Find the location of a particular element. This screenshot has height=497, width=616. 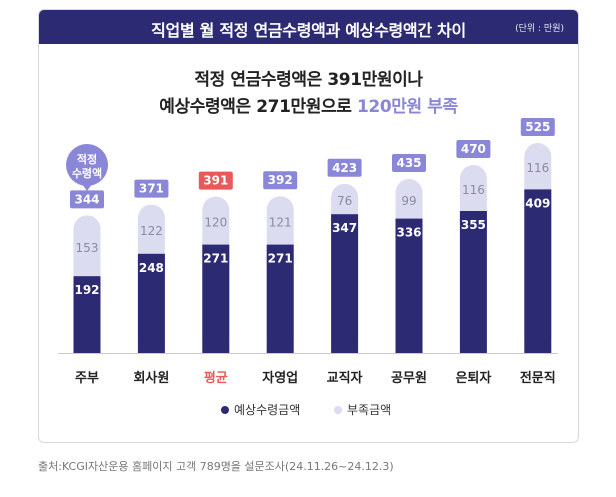

category-label: 평균 is located at coordinates (216, 378).